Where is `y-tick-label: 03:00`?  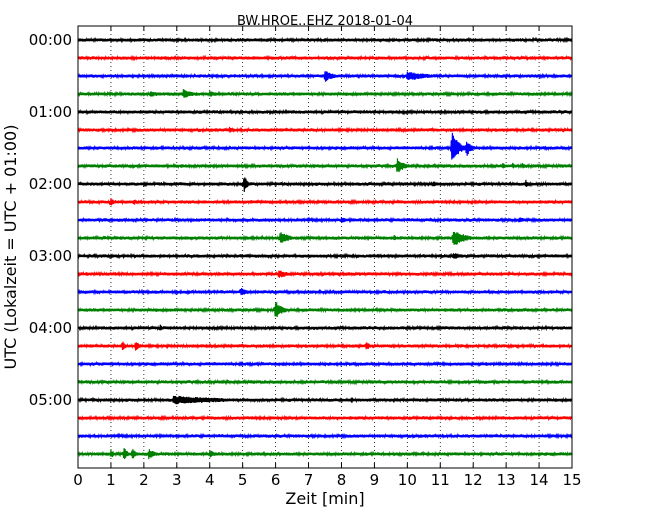
y-tick-label: 03:00 is located at coordinates (50, 256).